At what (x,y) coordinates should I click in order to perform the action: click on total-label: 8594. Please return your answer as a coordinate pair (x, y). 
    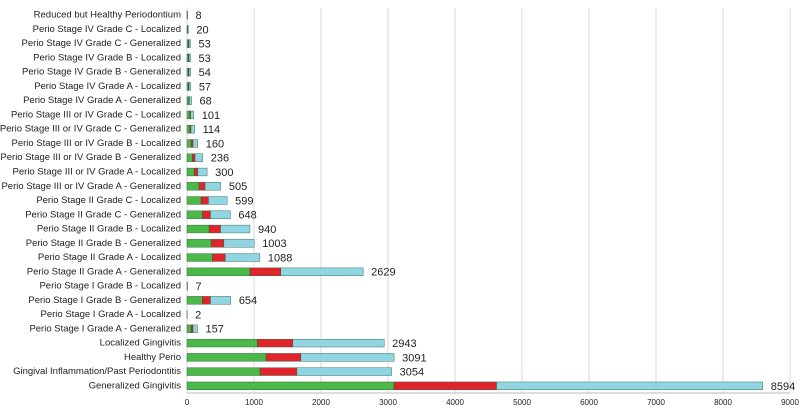
    Looking at the image, I should click on (783, 387).